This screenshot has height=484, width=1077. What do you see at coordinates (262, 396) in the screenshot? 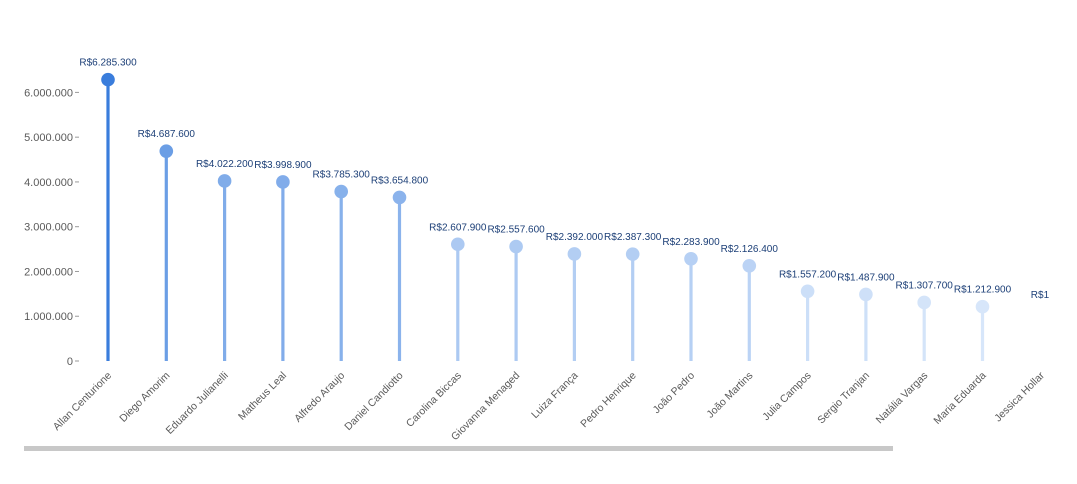
I see `x-tick-label: Matheus Leal` at bounding box center [262, 396].